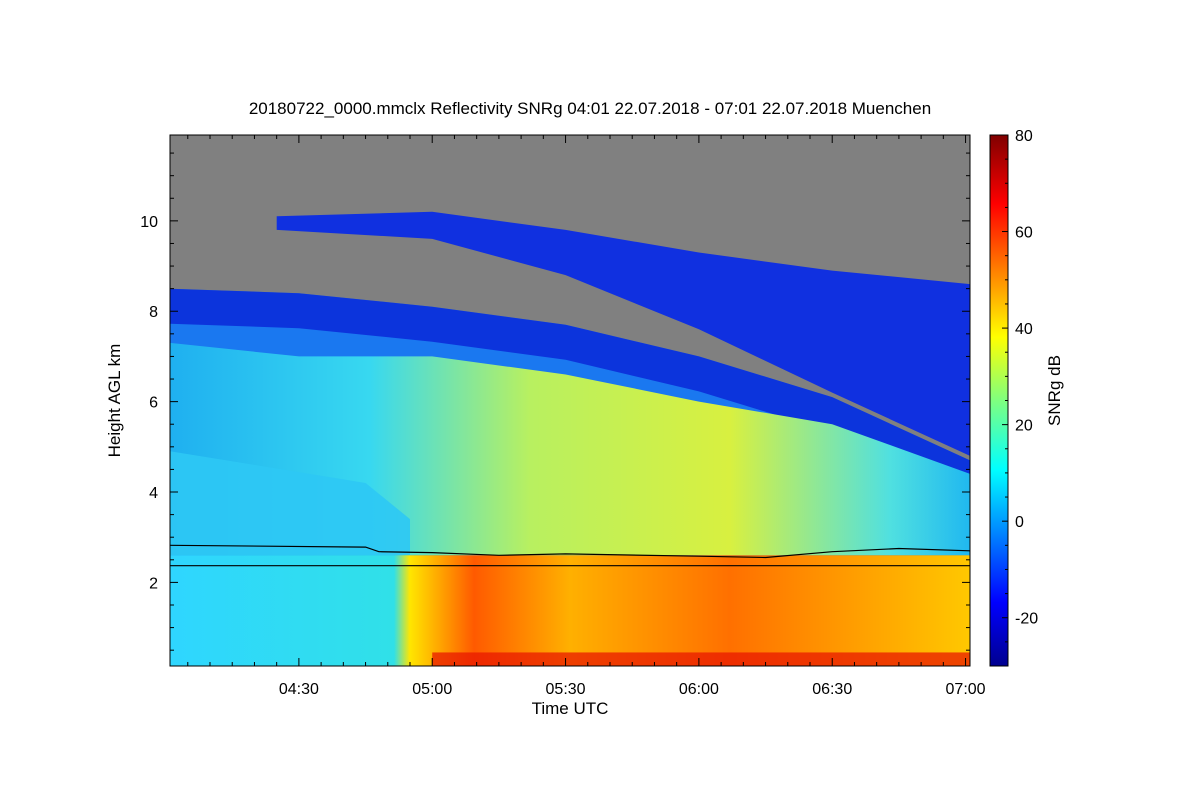 The width and height of the screenshot is (1200, 800). What do you see at coordinates (299, 689) in the screenshot?
I see `x-tick-label: 04:30` at bounding box center [299, 689].